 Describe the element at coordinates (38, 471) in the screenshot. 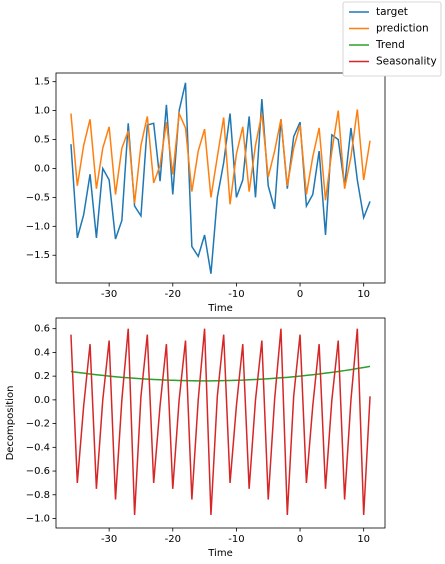

I see `y-tick-label: −0.6` at that location.